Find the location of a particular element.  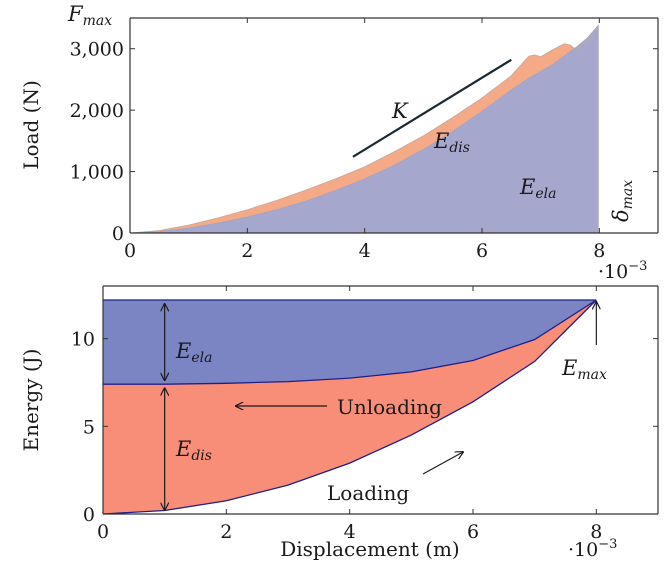

load-chart-y-label: Load (N) is located at coordinates (31, 125).